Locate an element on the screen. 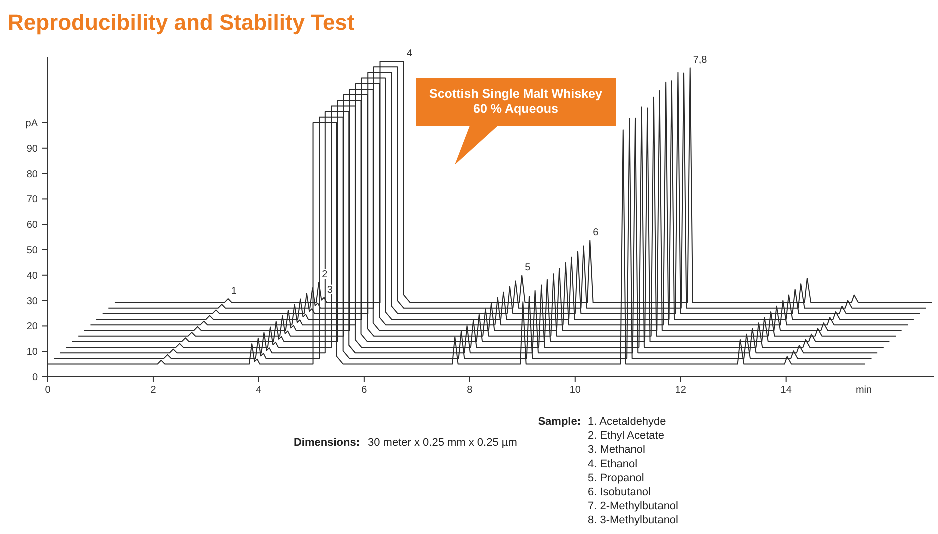 This screenshot has width=938, height=534. x-tick-label: 4 is located at coordinates (259, 390).